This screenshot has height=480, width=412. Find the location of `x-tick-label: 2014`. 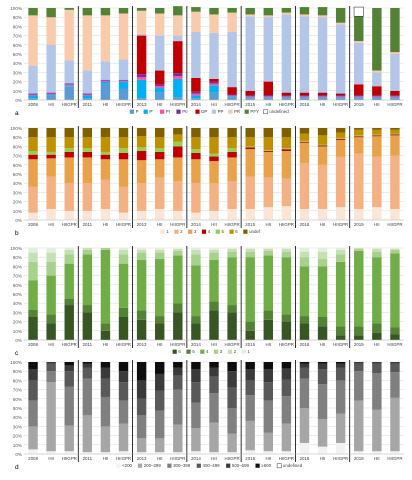

x-tick-label: 2014 is located at coordinates (196, 344).